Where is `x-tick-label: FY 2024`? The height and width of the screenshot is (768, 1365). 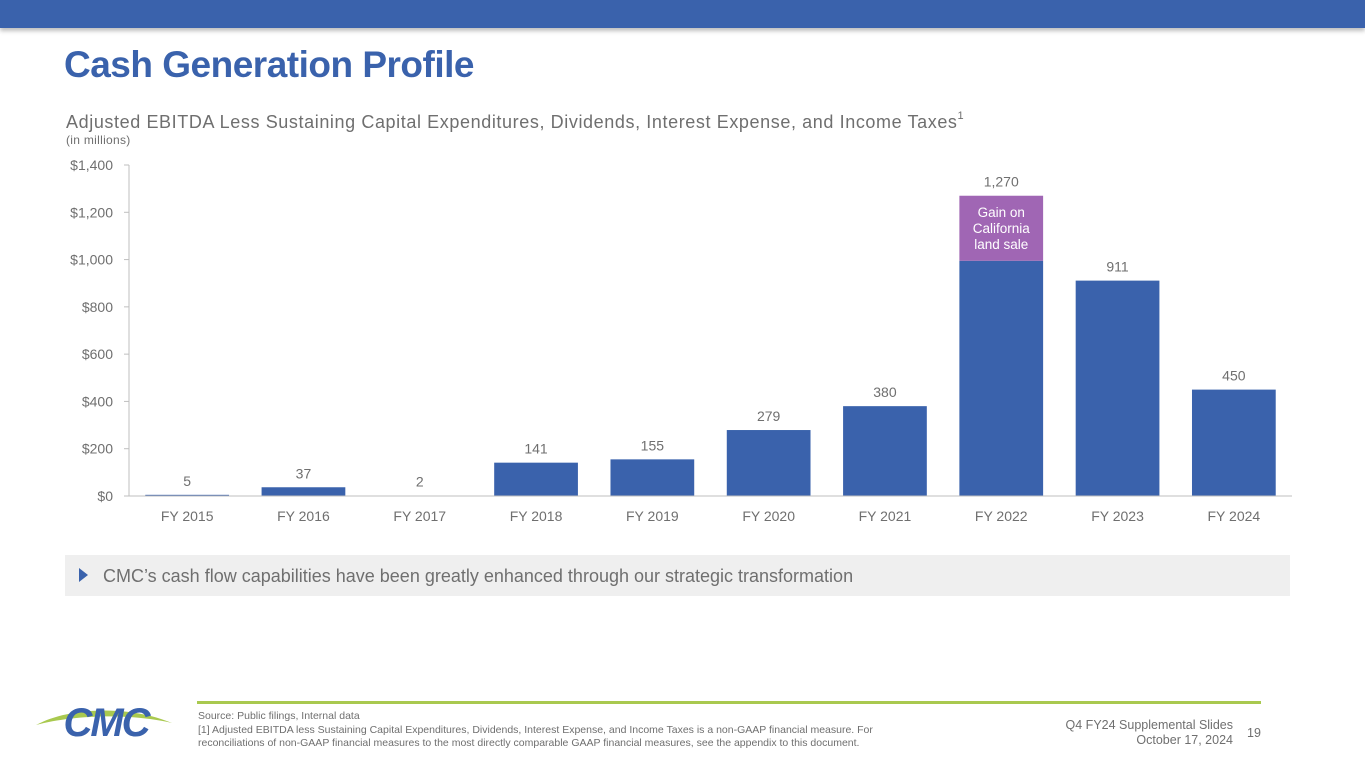 x-tick-label: FY 2024 is located at coordinates (1234, 516).